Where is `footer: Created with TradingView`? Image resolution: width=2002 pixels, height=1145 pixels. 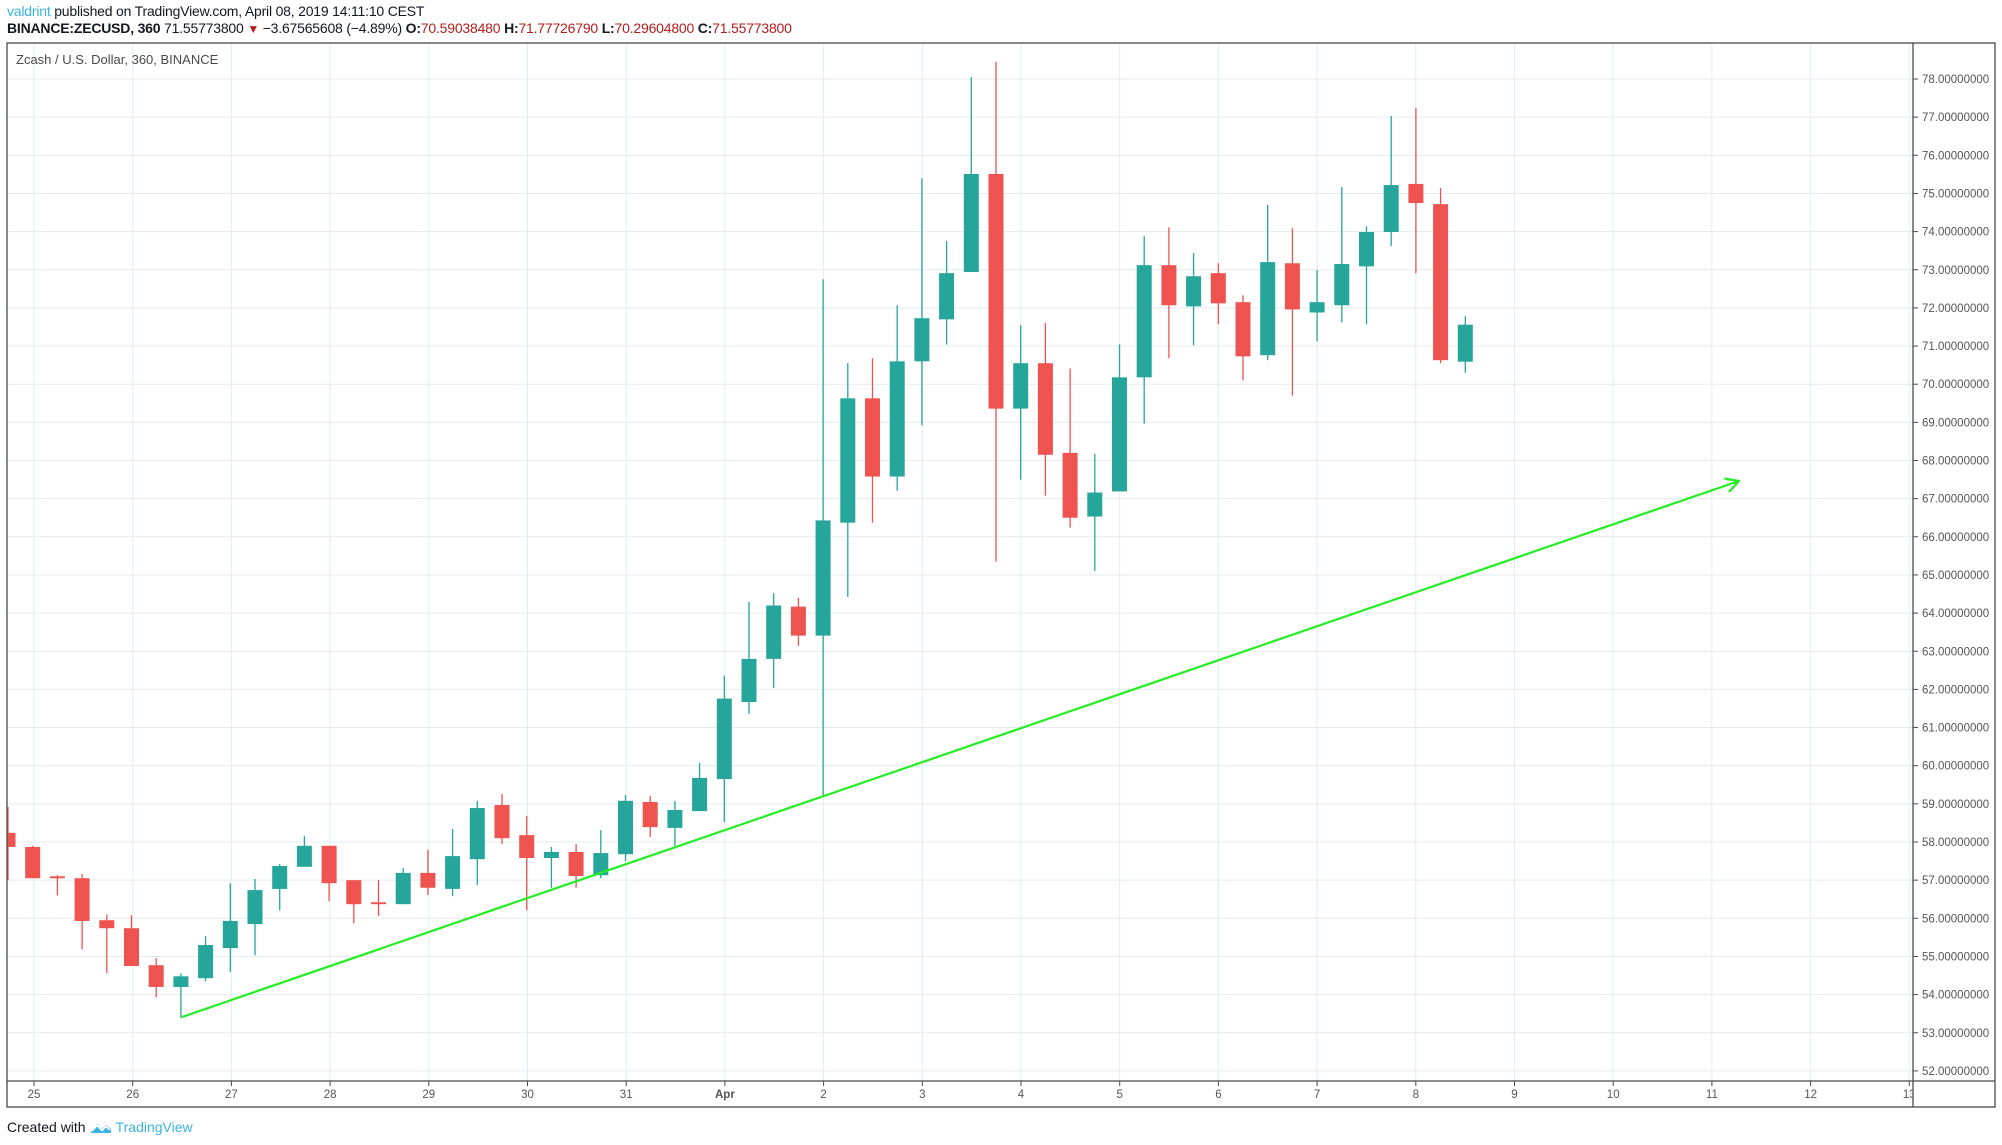 footer: Created with TradingView is located at coordinates (100, 1127).